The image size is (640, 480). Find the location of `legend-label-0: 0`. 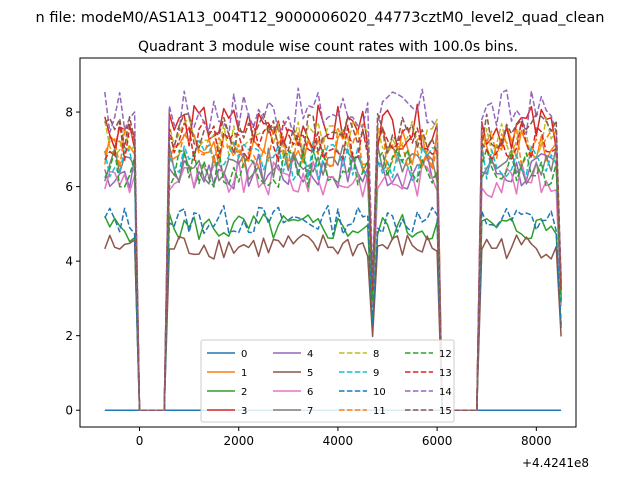

legend-label-0: 0 is located at coordinates (244, 354).